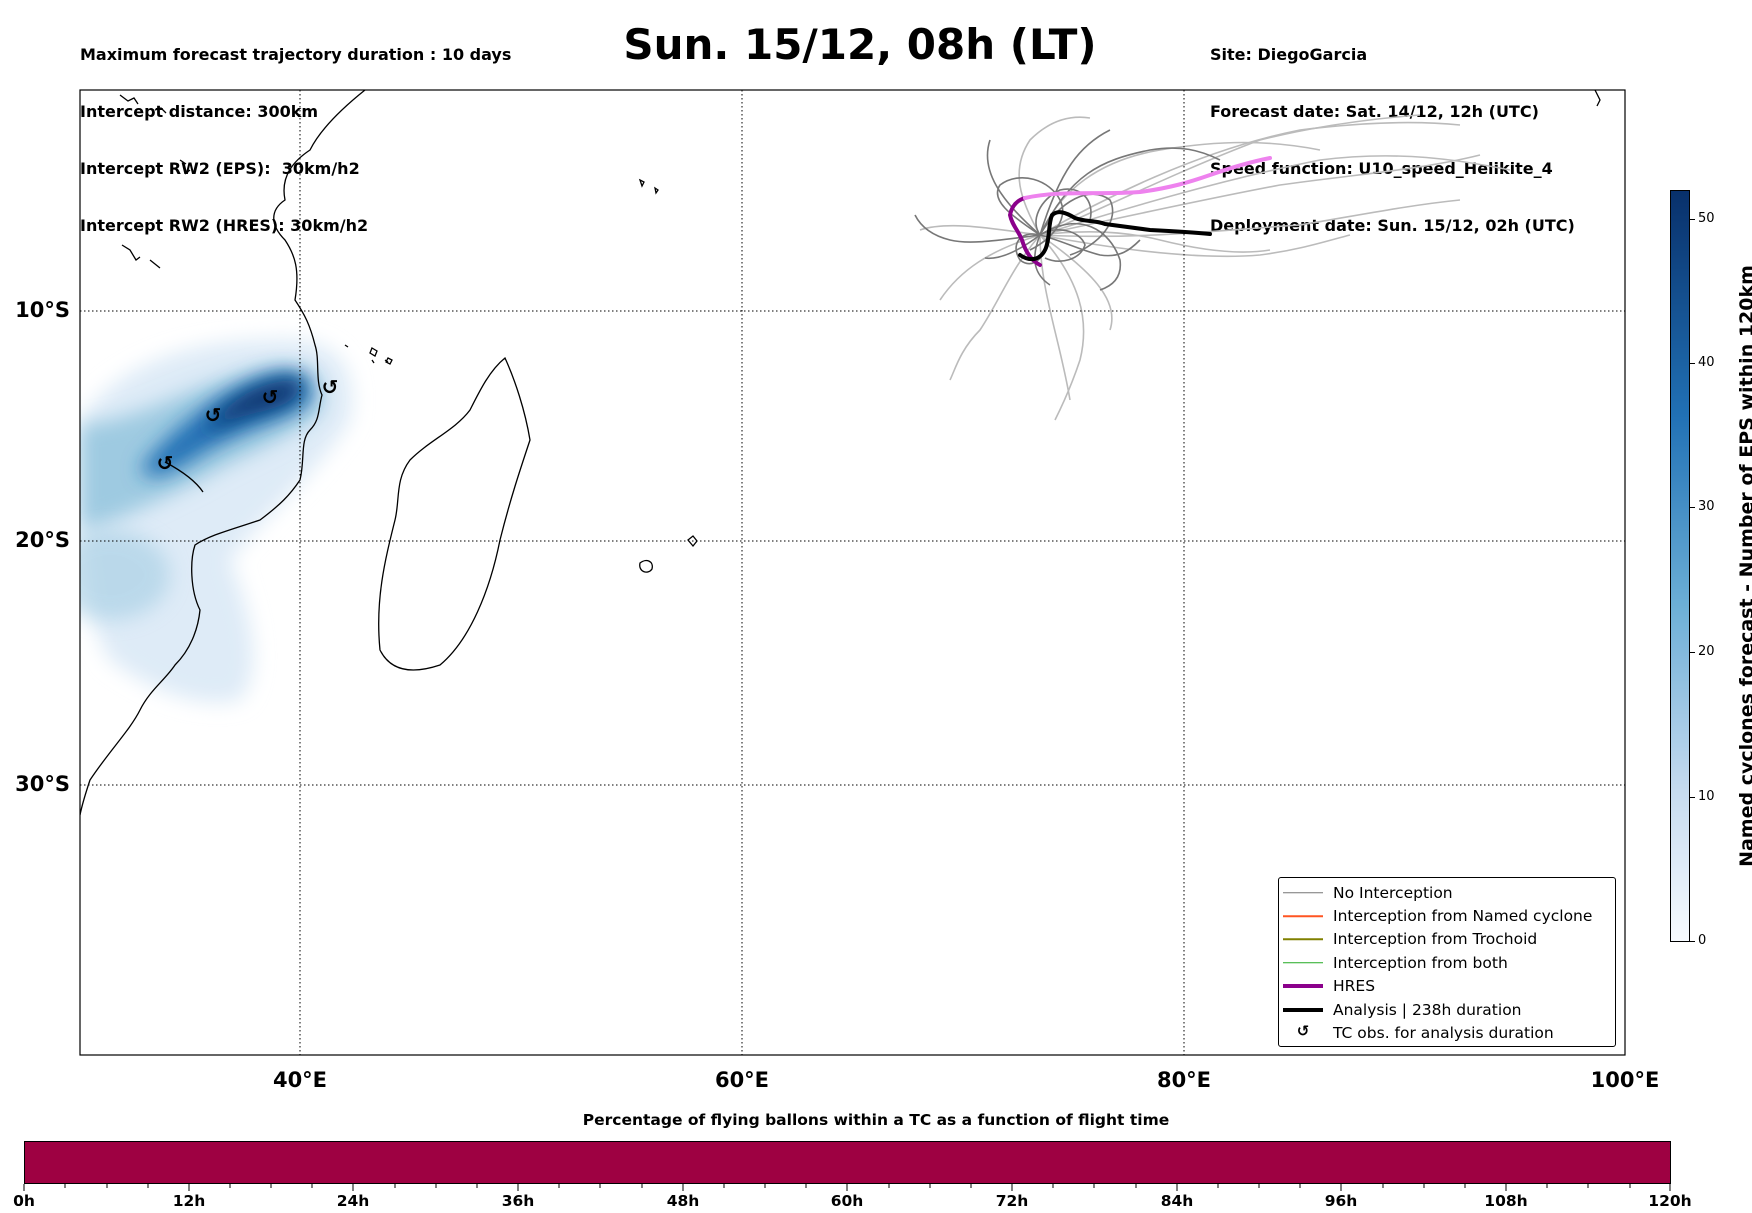 Image resolution: width=1752 pixels, height=1213 pixels. I want to click on lat-label-10s: 10°S, so click(42, 310).